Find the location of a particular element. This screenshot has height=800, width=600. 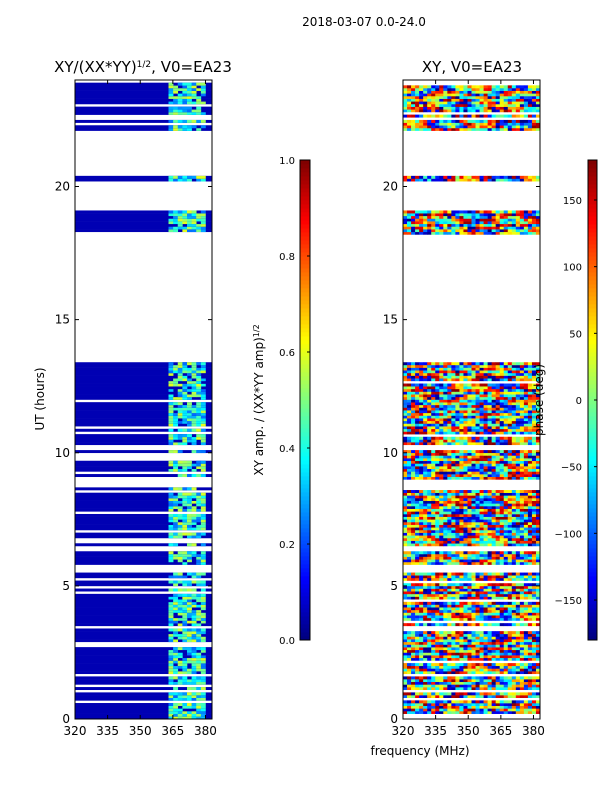

amplitude-row is located at coordinates (143, 712).